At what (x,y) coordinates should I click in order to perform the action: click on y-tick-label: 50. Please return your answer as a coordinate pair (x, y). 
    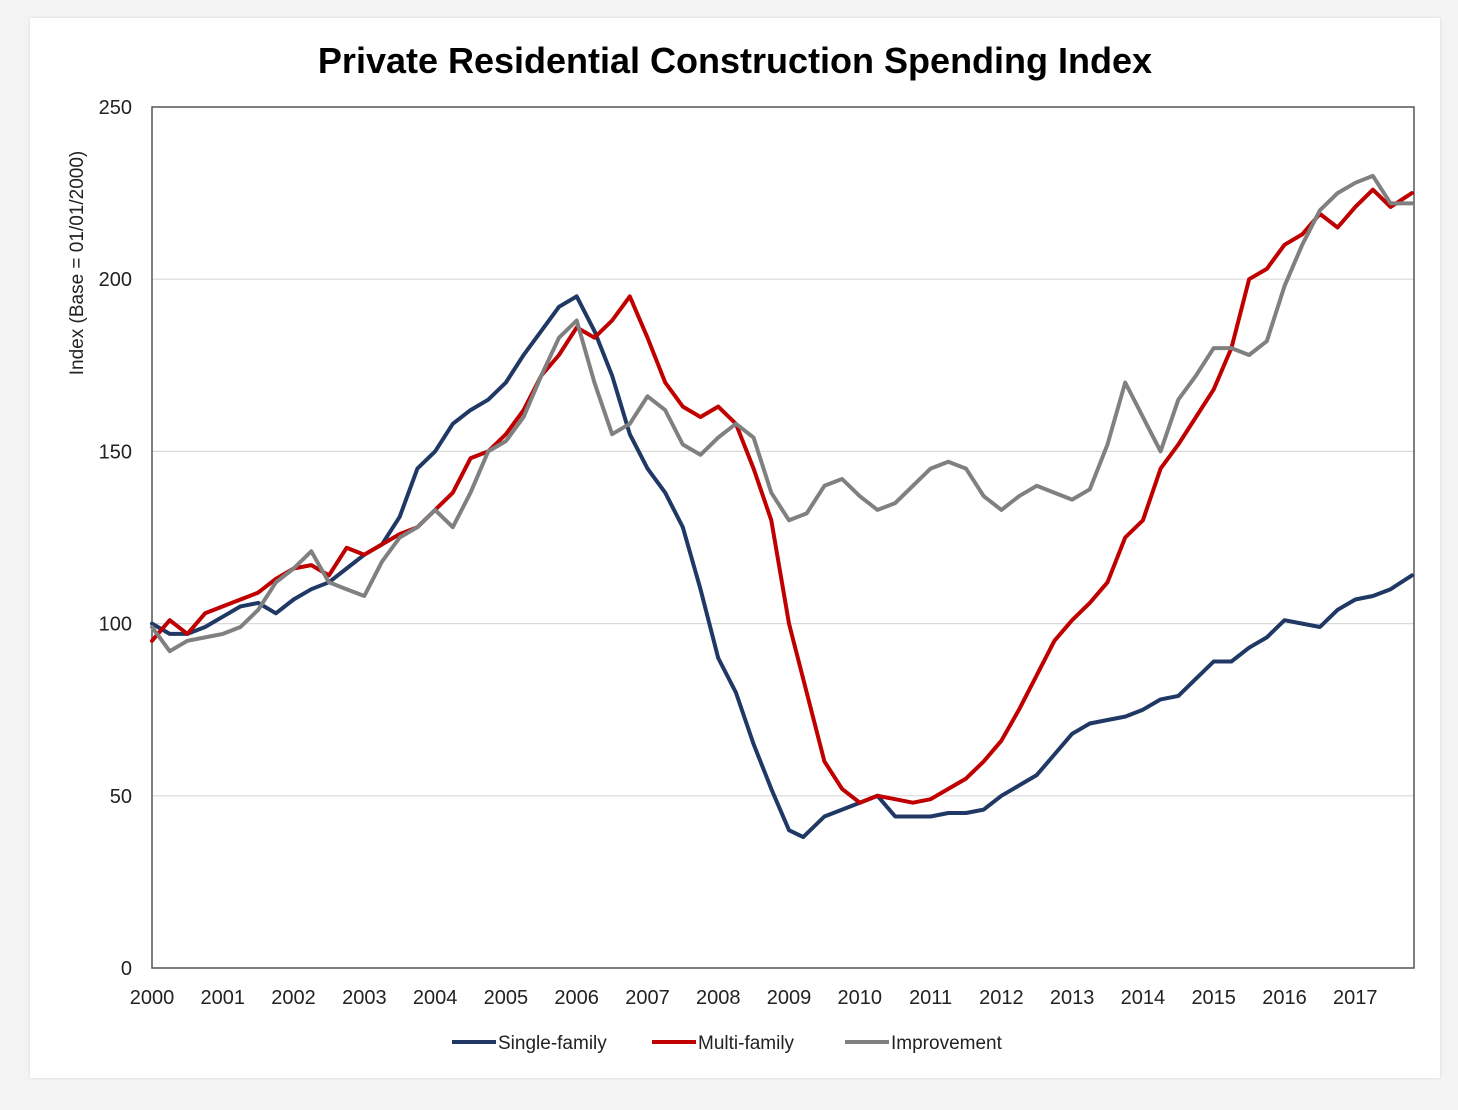
    Looking at the image, I should click on (121, 797).